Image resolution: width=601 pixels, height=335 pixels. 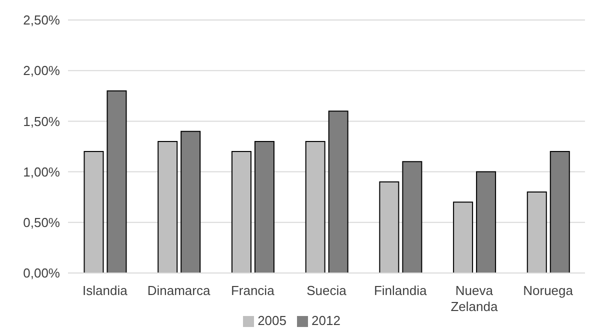 What do you see at coordinates (326, 320) in the screenshot?
I see `legend-label: 2012` at bounding box center [326, 320].